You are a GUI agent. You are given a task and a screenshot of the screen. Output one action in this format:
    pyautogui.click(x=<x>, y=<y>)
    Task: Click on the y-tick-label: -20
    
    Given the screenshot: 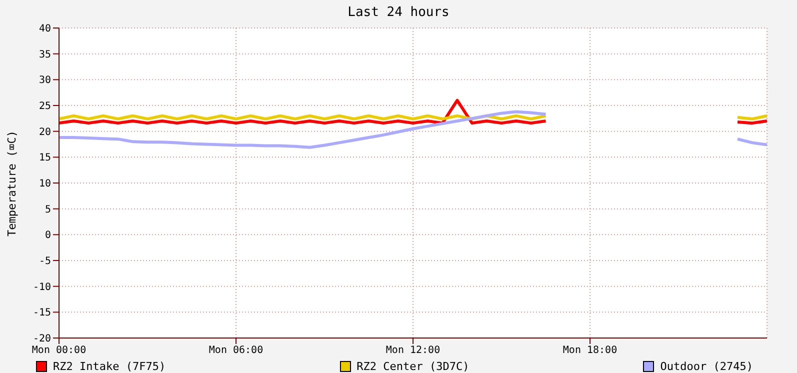 What is the action you would take?
    pyautogui.click(x=41, y=339)
    